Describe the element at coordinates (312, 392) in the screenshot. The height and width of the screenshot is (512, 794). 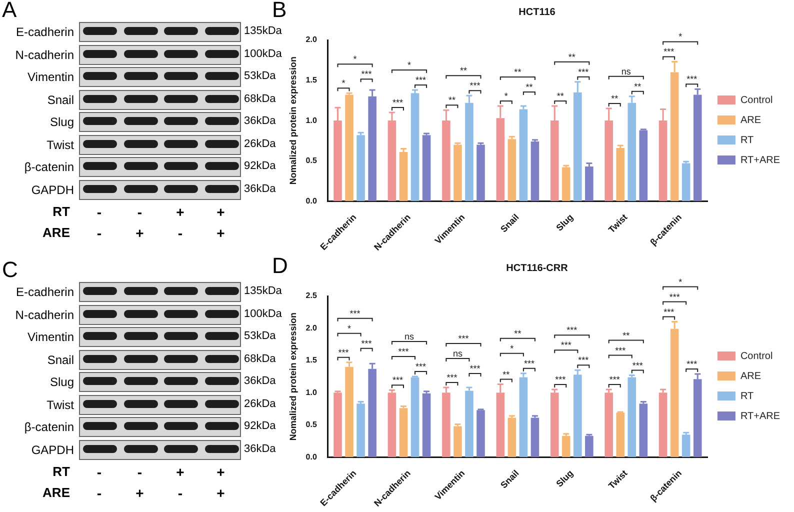
I see `y-tick-label: 1.0` at that location.